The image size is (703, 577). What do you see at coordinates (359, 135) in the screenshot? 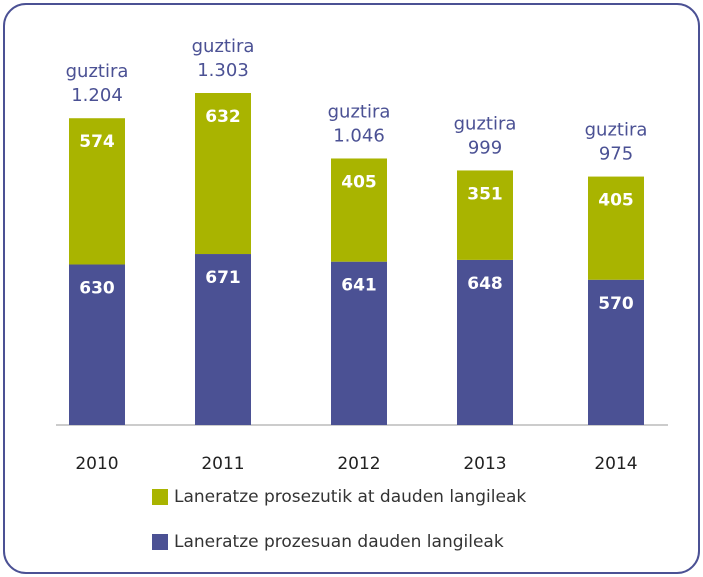
I see `total-label: 1.046` at bounding box center [359, 135].